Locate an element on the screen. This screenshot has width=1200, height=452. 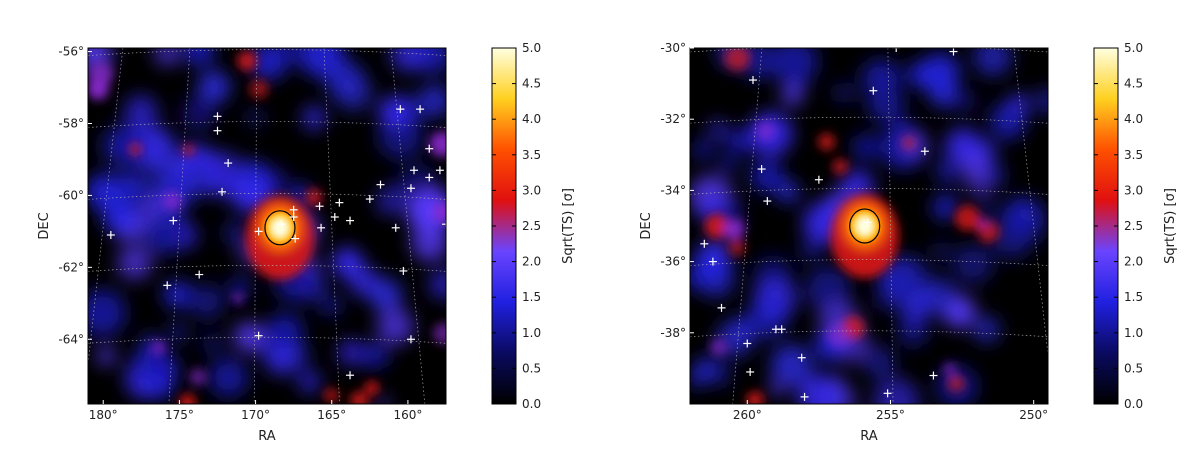
y-tick-label: -62° is located at coordinates (71, 267).